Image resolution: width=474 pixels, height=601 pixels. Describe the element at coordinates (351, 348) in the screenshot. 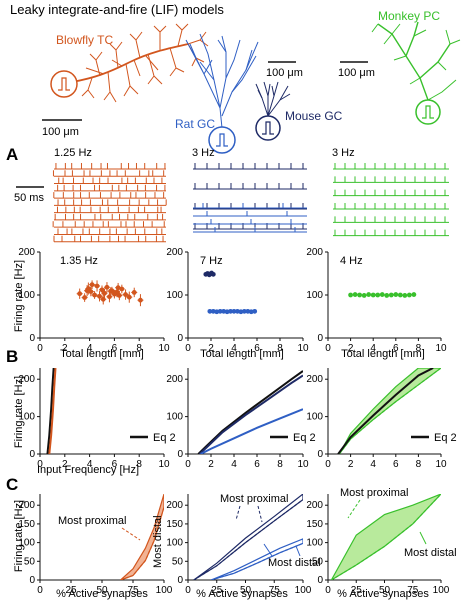

I see `x-tick-label: 2` at that location.